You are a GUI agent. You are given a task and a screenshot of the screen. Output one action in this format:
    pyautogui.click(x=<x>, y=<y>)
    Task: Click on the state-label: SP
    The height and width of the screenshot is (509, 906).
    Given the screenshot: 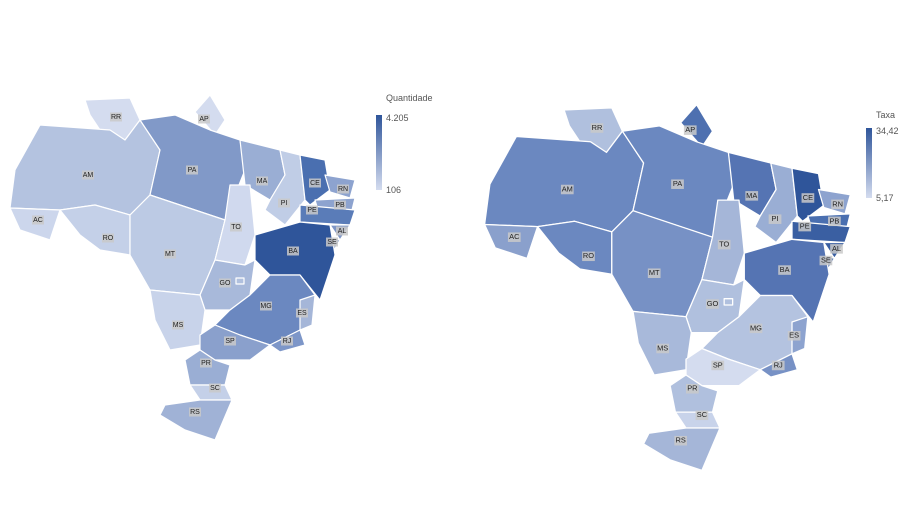 What is the action you would take?
    pyautogui.click(x=718, y=364)
    